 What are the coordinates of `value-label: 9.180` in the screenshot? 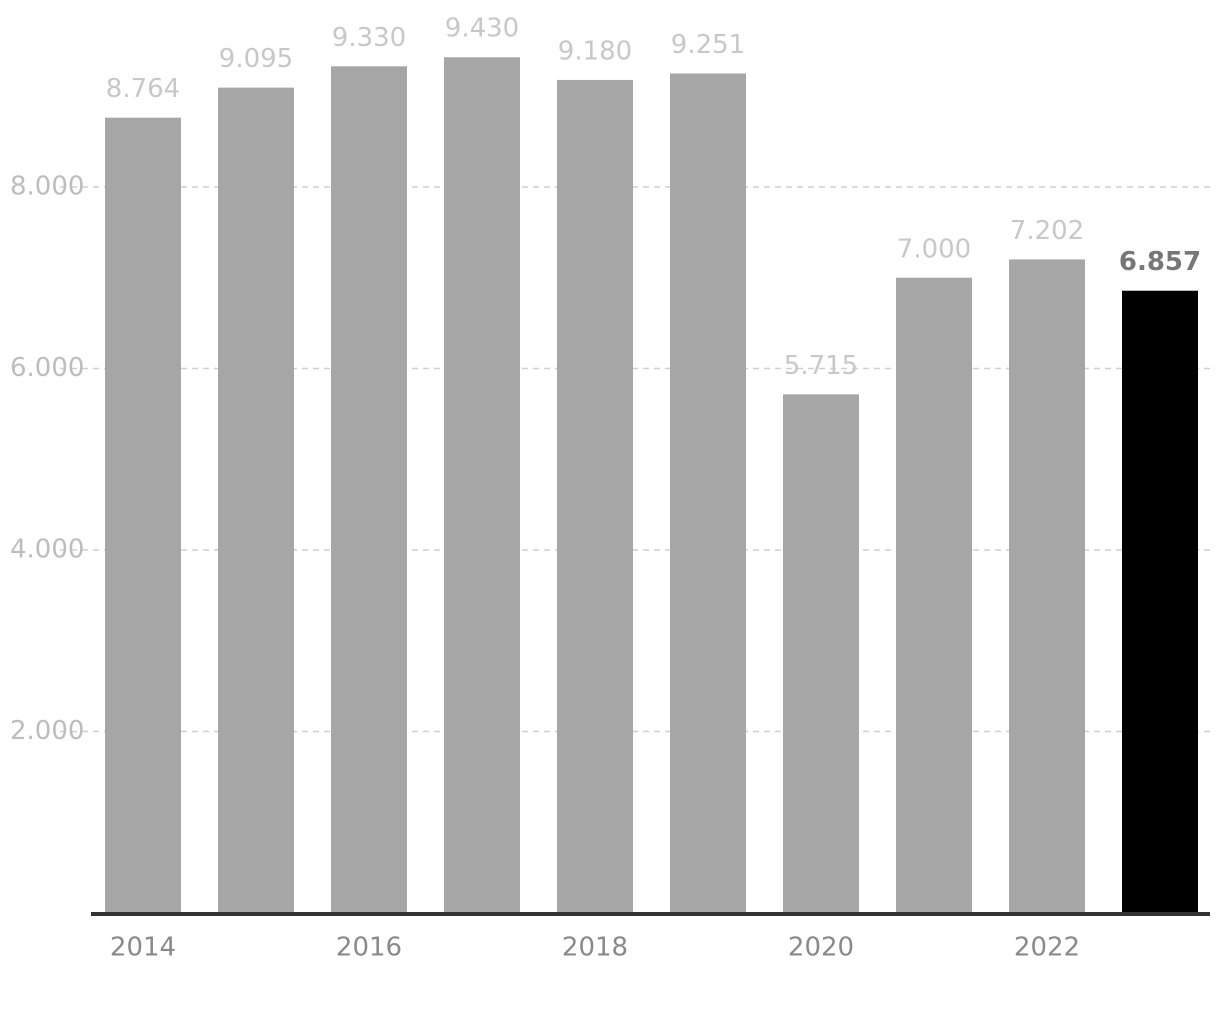 It's located at (595, 51).